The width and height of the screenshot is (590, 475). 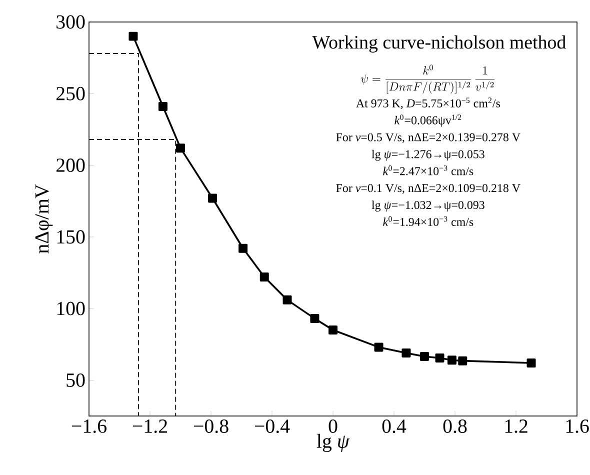 I want to click on y-axis-title: nΔφ/mV, so click(x=44, y=219).